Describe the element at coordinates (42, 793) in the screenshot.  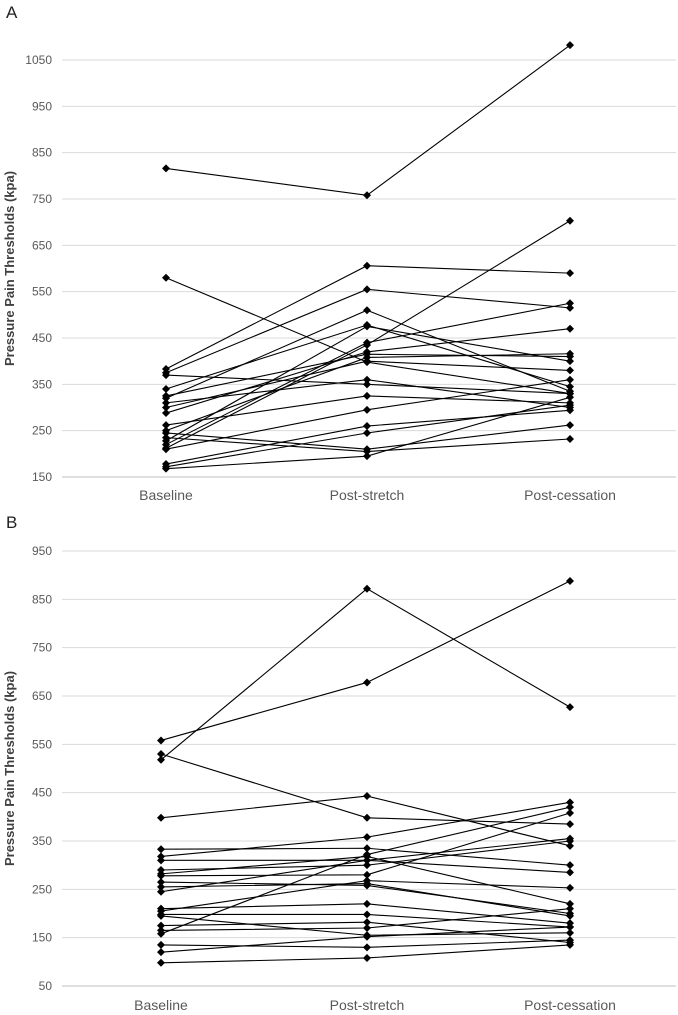
I see `y-tick-label: 450` at that location.